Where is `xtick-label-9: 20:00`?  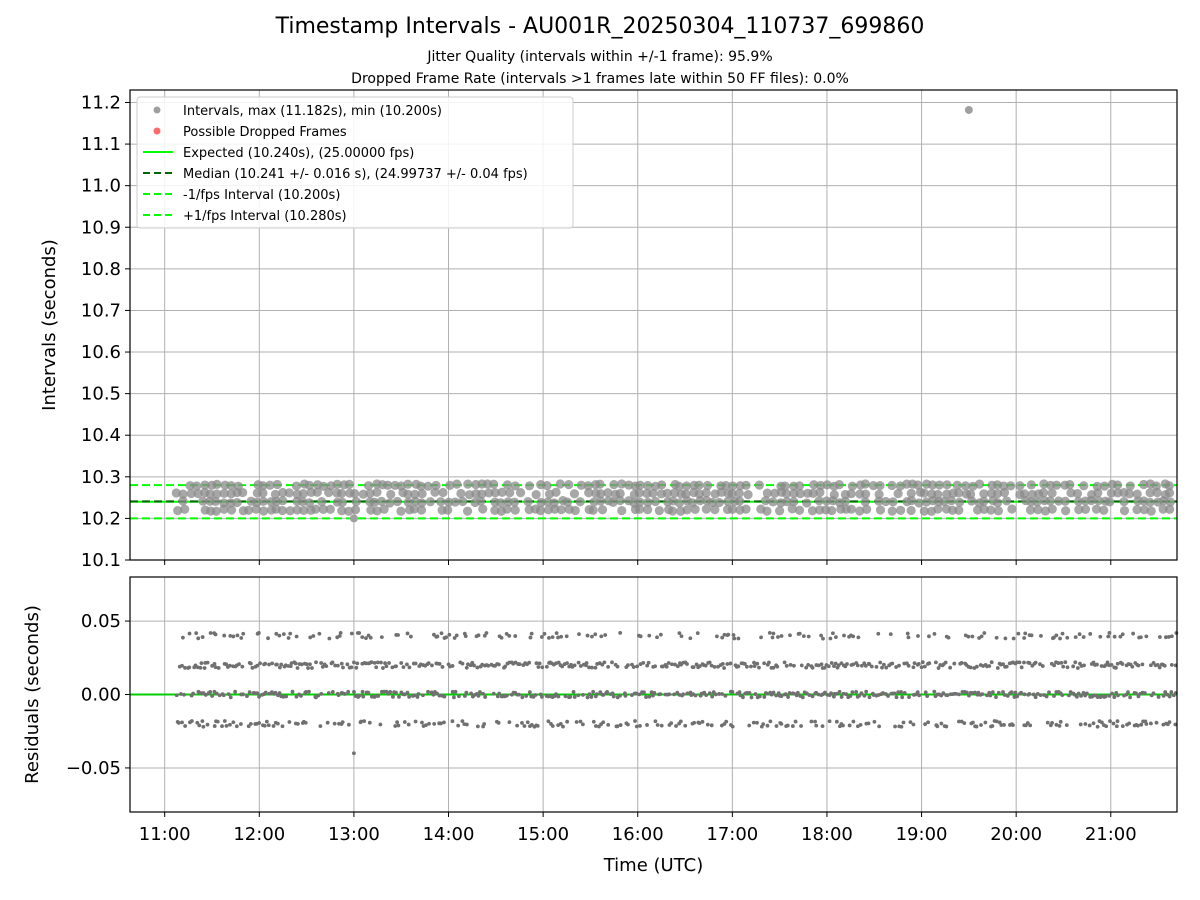
xtick-label-9: 20:00 is located at coordinates (1016, 834).